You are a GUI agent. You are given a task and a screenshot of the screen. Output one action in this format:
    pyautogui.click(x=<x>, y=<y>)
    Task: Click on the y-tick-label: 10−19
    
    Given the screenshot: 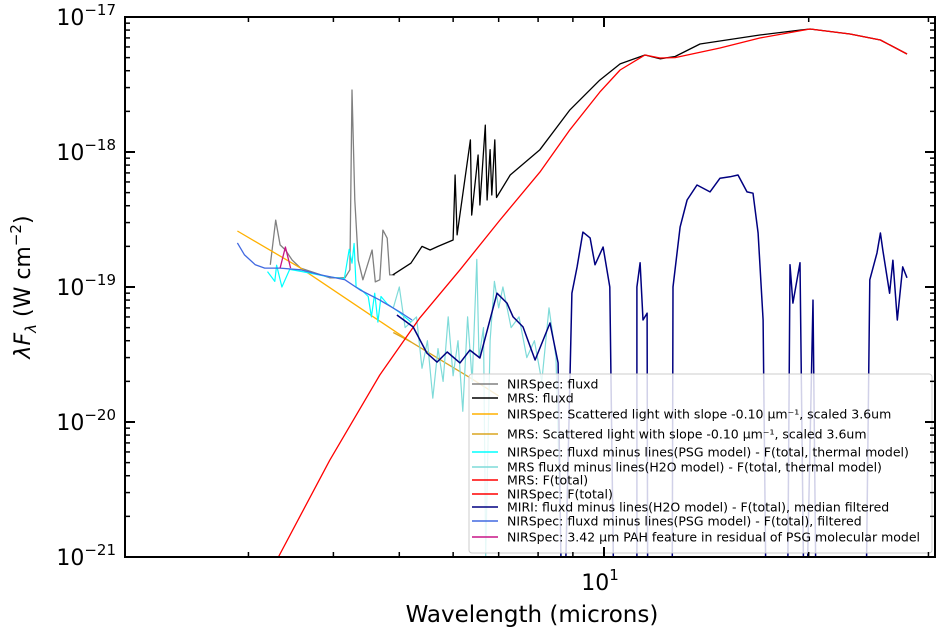 What is the action you would take?
    pyautogui.click(x=86, y=286)
    